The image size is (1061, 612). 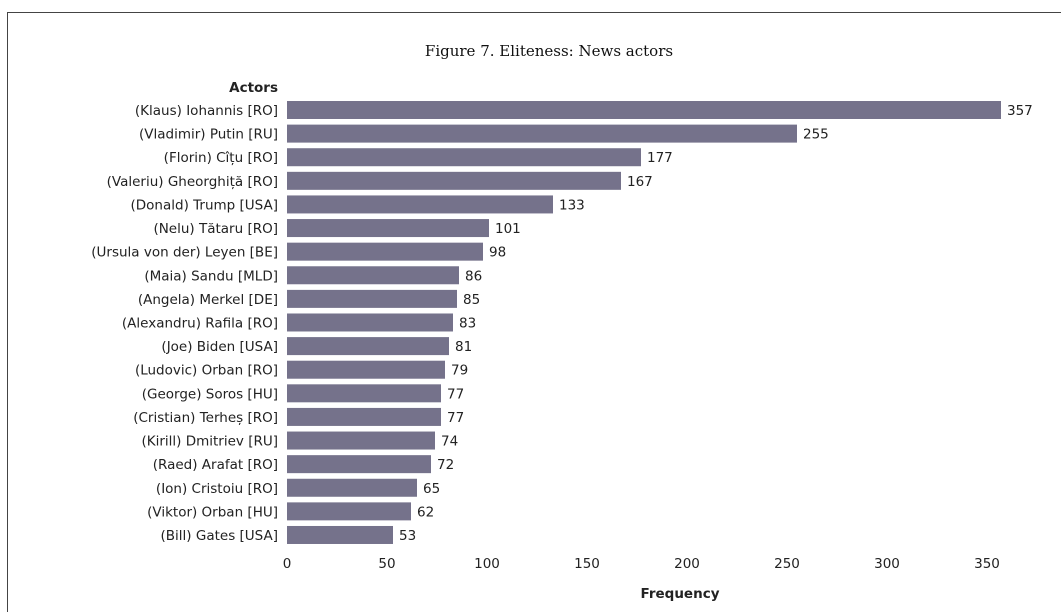 I want to click on value-label: 177, so click(x=660, y=158).